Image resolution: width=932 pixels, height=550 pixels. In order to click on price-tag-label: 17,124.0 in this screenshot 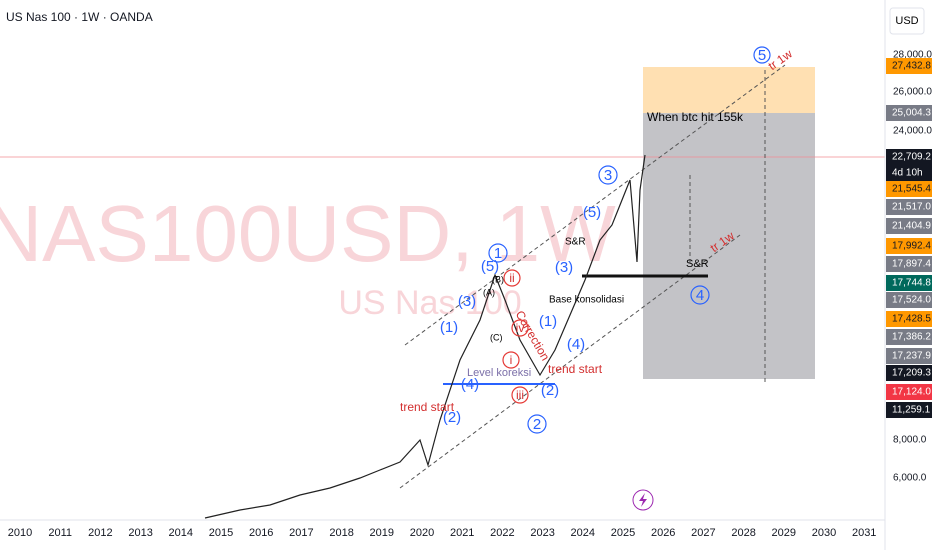, I will do `click(911, 392)`.